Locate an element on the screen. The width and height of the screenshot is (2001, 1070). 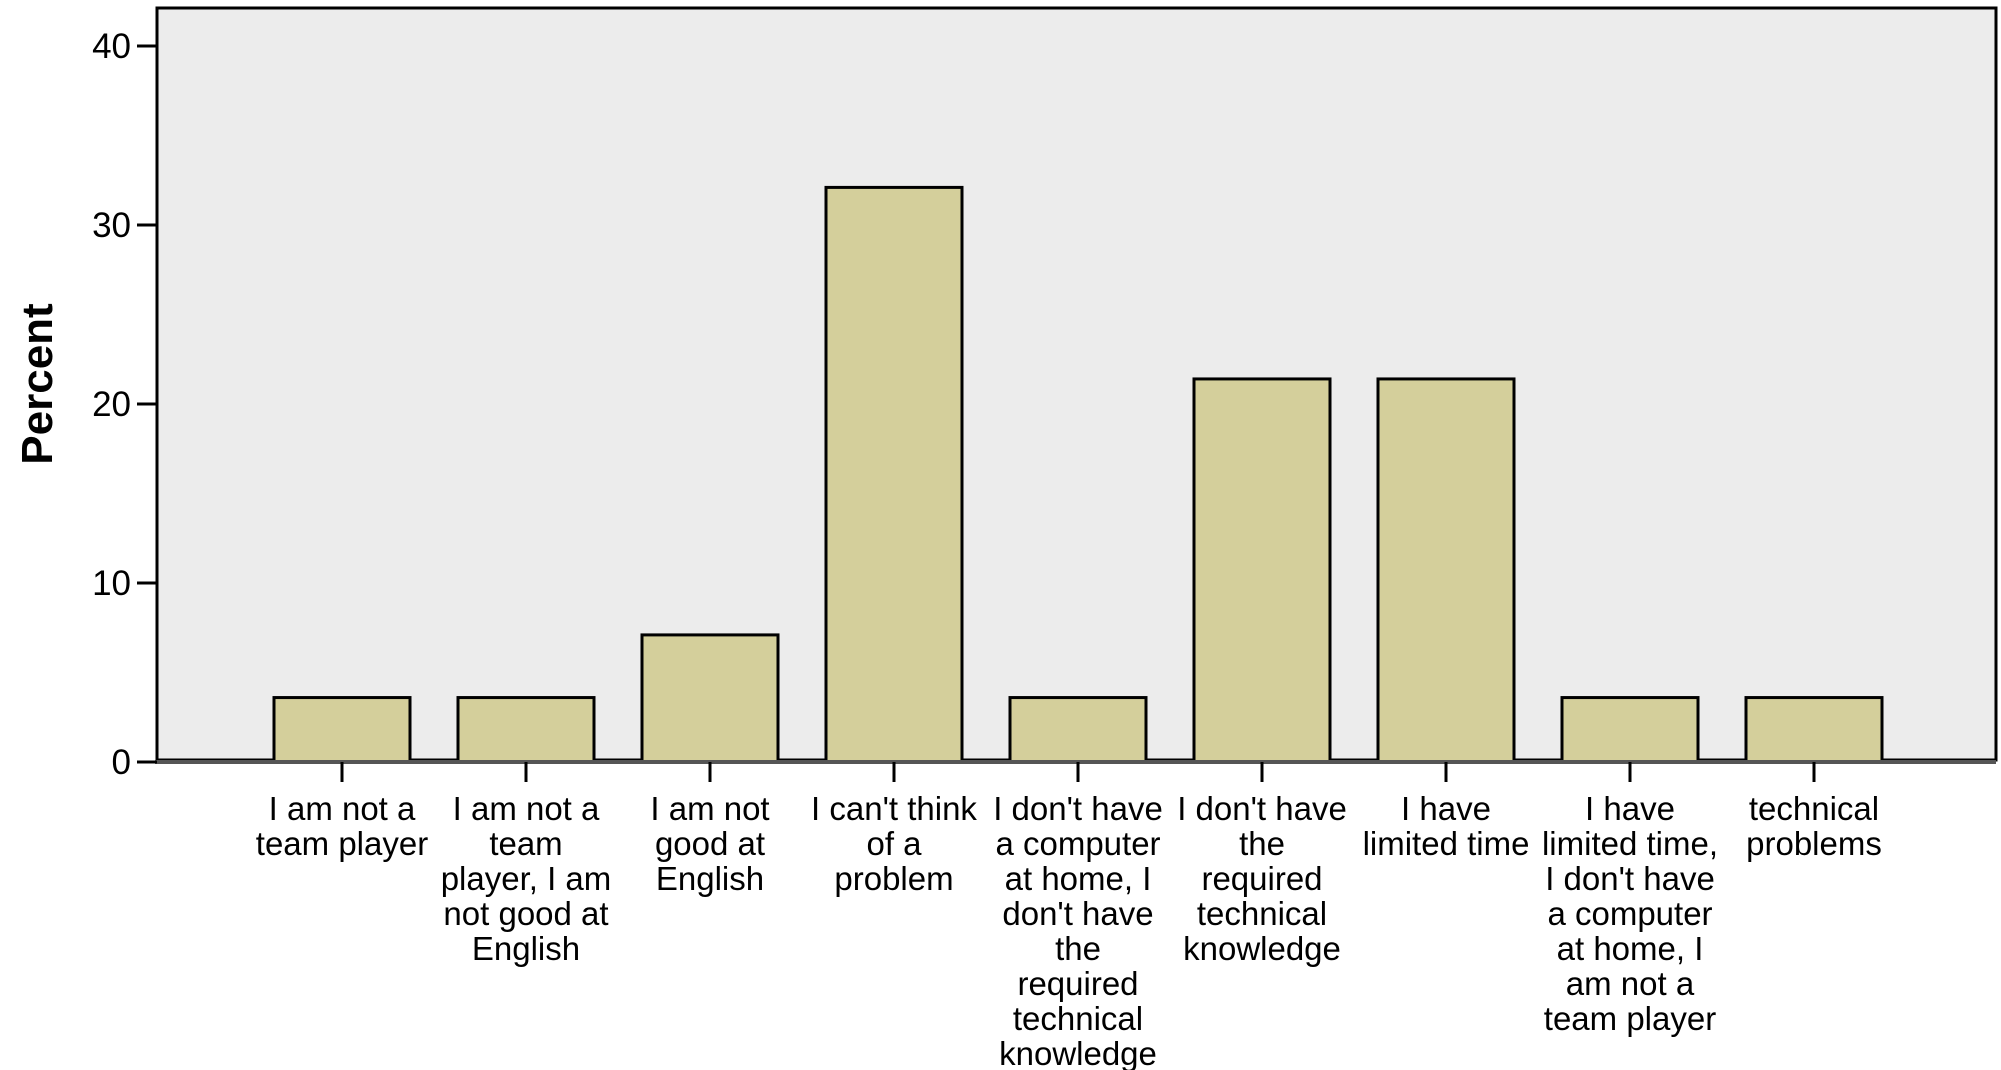
y-ticks-group: 0 10 20 30 40 is located at coordinates (124, 404).